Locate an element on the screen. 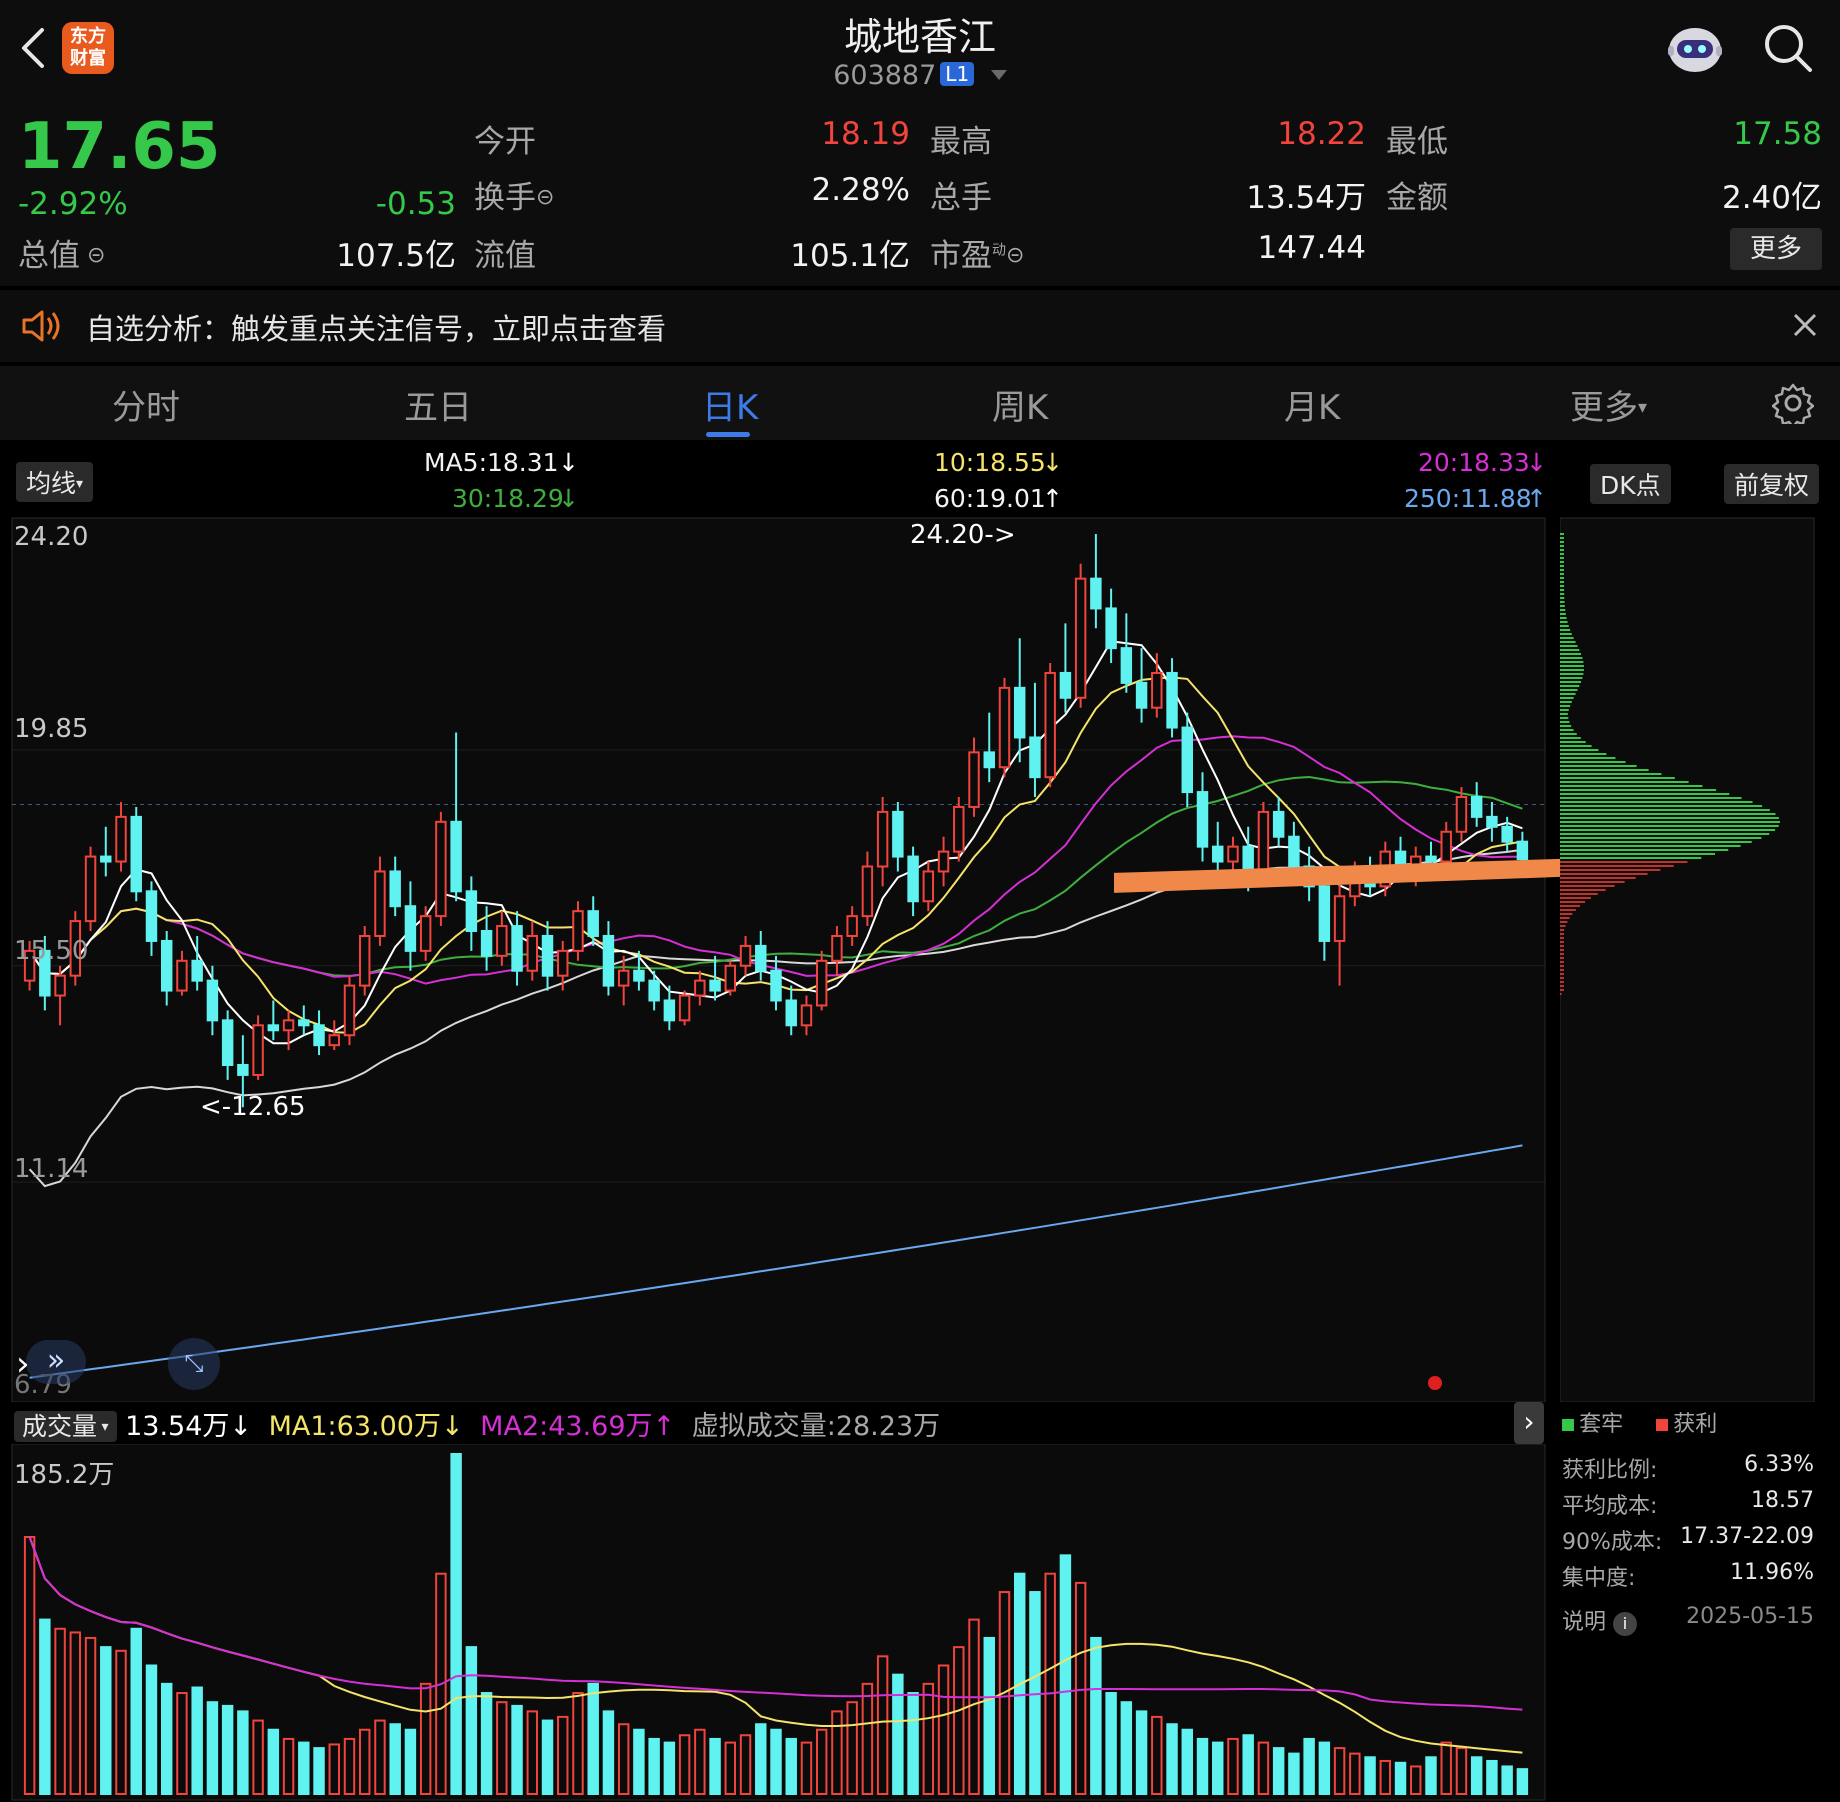 This screenshot has width=1840, height=1802. turnover-value: 2.28% is located at coordinates (860, 190).